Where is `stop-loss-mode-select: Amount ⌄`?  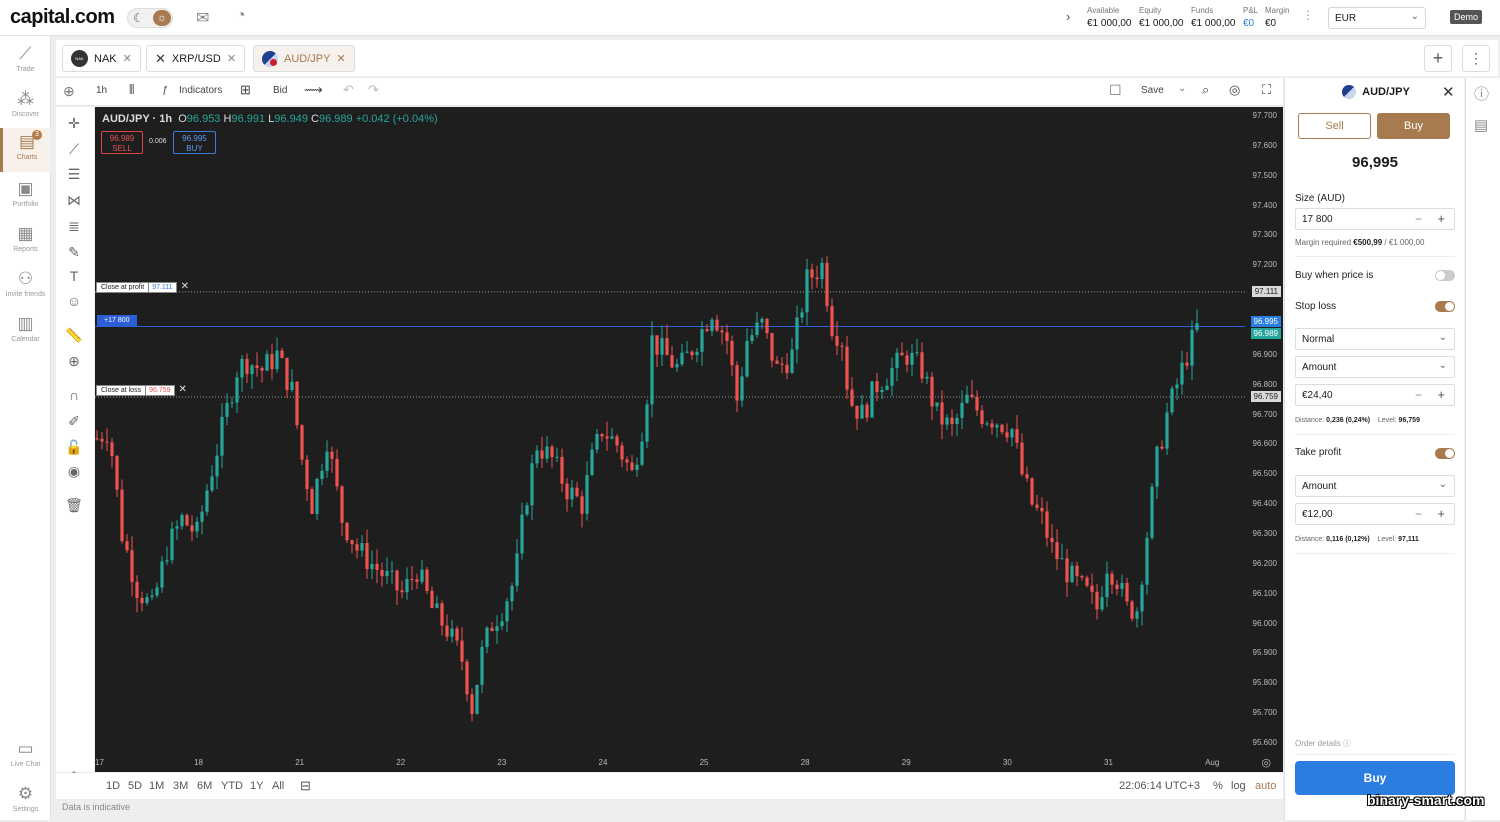 stop-loss-mode-select: Amount ⌄ is located at coordinates (1375, 367).